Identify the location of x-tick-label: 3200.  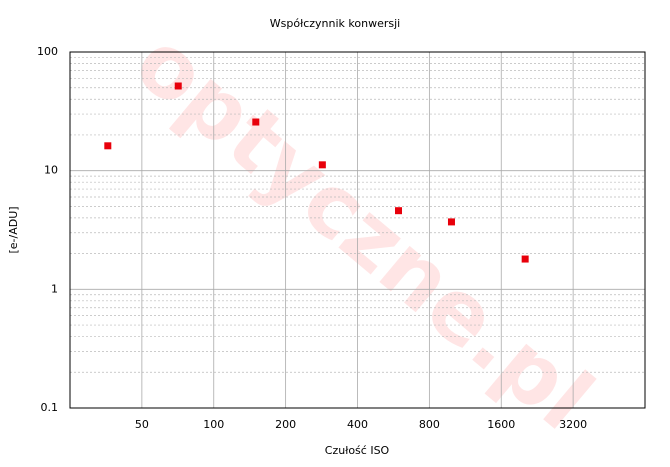
(573, 424).